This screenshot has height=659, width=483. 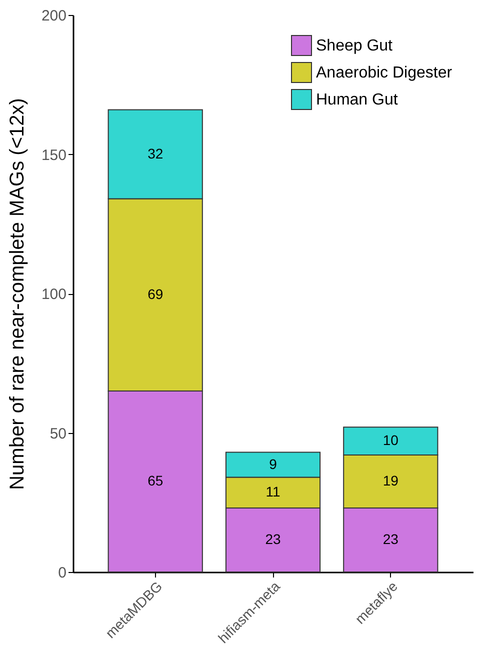 I want to click on y-axis-title: Number of rare near-complete MAGs (<12x), so click(x=17, y=294).